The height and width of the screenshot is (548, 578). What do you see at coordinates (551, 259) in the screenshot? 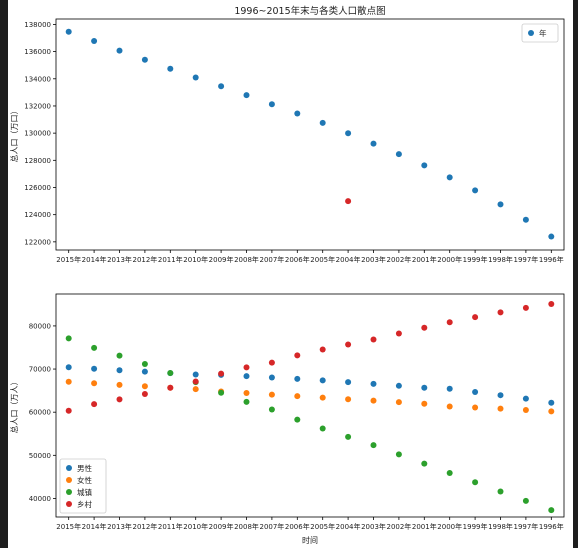
I see `x-tick-label: 1996年` at bounding box center [551, 259].